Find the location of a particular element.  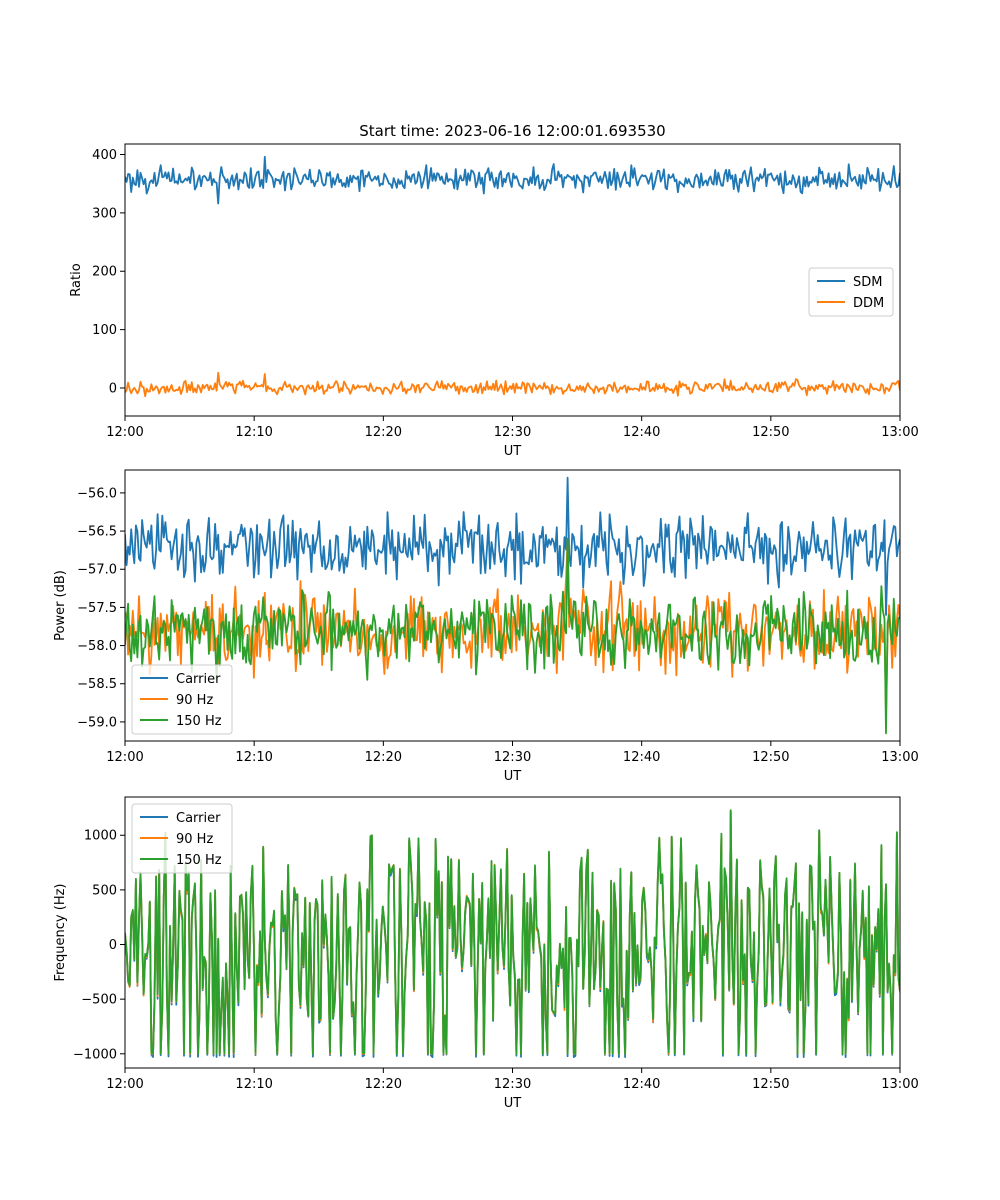

legend-label: DDM is located at coordinates (868, 303).